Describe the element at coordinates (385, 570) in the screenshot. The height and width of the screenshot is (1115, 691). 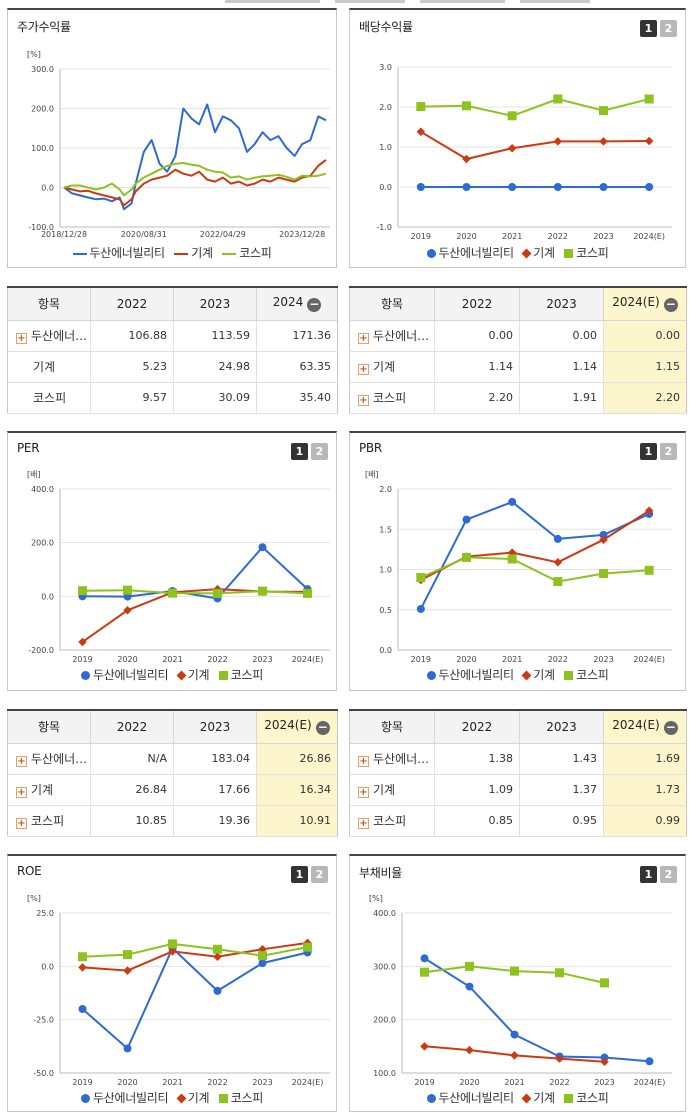
I see `y-tick-label: 1.0` at that location.